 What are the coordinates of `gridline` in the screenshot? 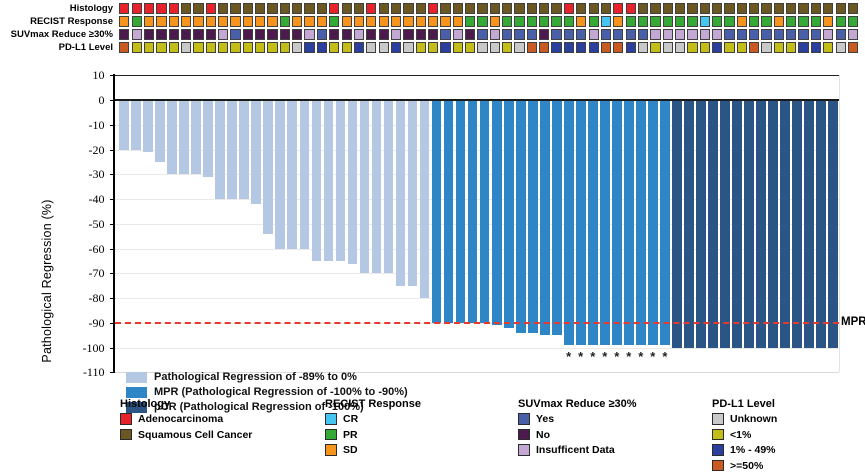 It's located at (476, 348).